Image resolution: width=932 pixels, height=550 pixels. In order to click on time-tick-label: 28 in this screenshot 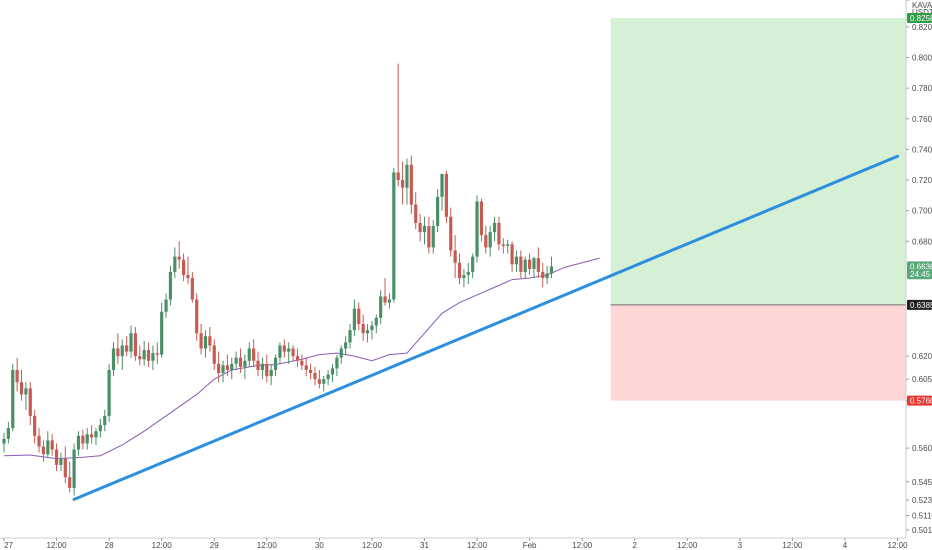, I will do `click(109, 545)`.